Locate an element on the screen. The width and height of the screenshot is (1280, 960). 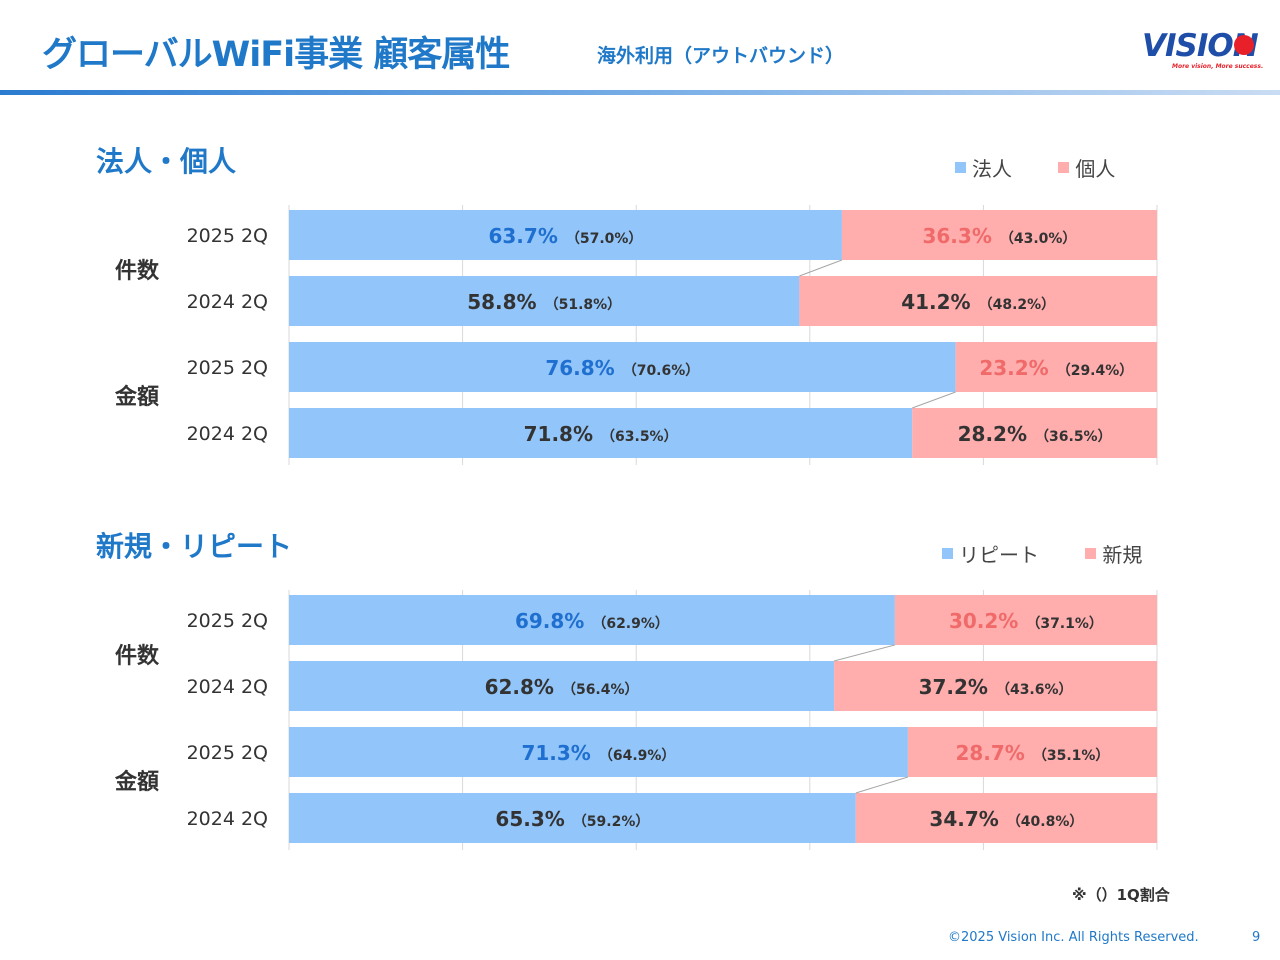
footnote: ※（）1Q割合 is located at coordinates (1121, 895).